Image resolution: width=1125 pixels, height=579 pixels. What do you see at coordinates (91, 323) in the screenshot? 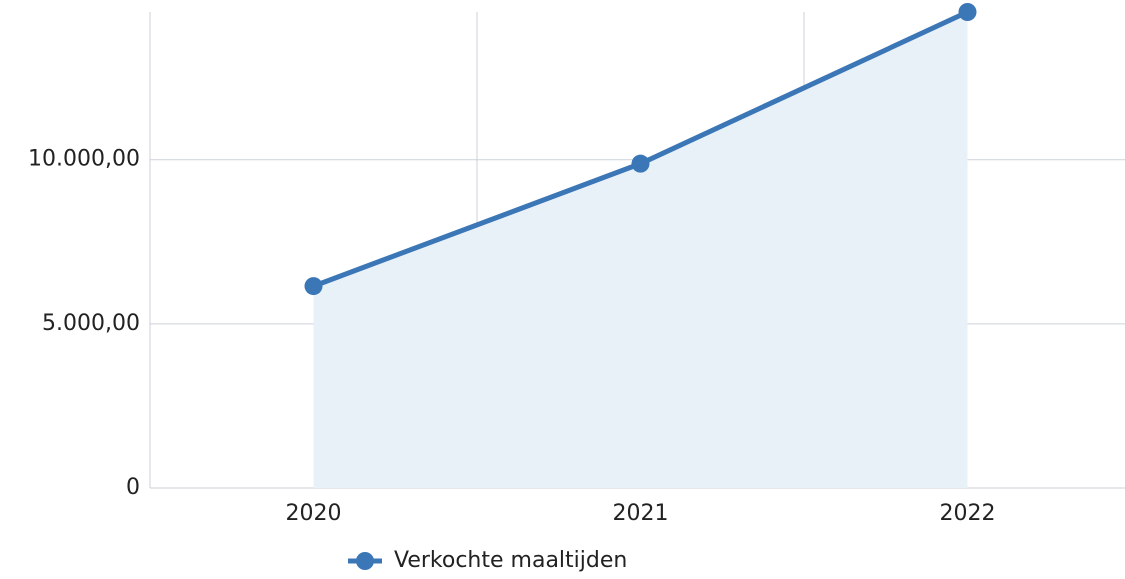
I see `y-tick-label: 5.000,00` at bounding box center [91, 323].